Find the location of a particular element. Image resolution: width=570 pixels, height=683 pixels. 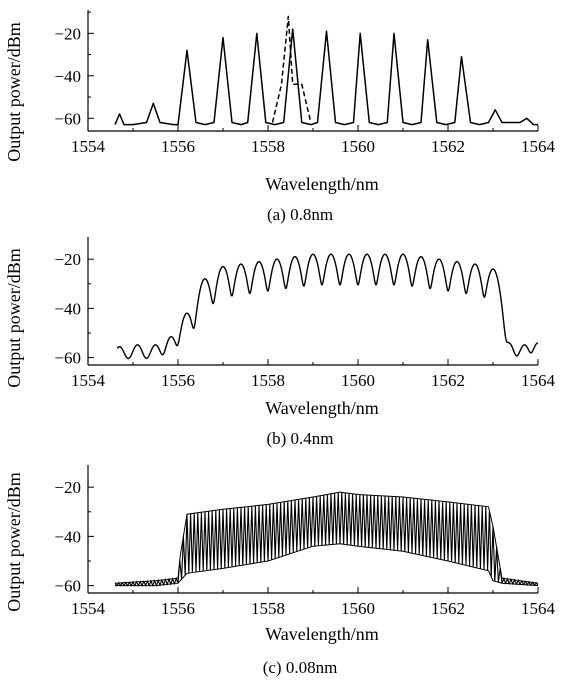

panel-a-y-tick-label: −60 is located at coordinates (67, 118).